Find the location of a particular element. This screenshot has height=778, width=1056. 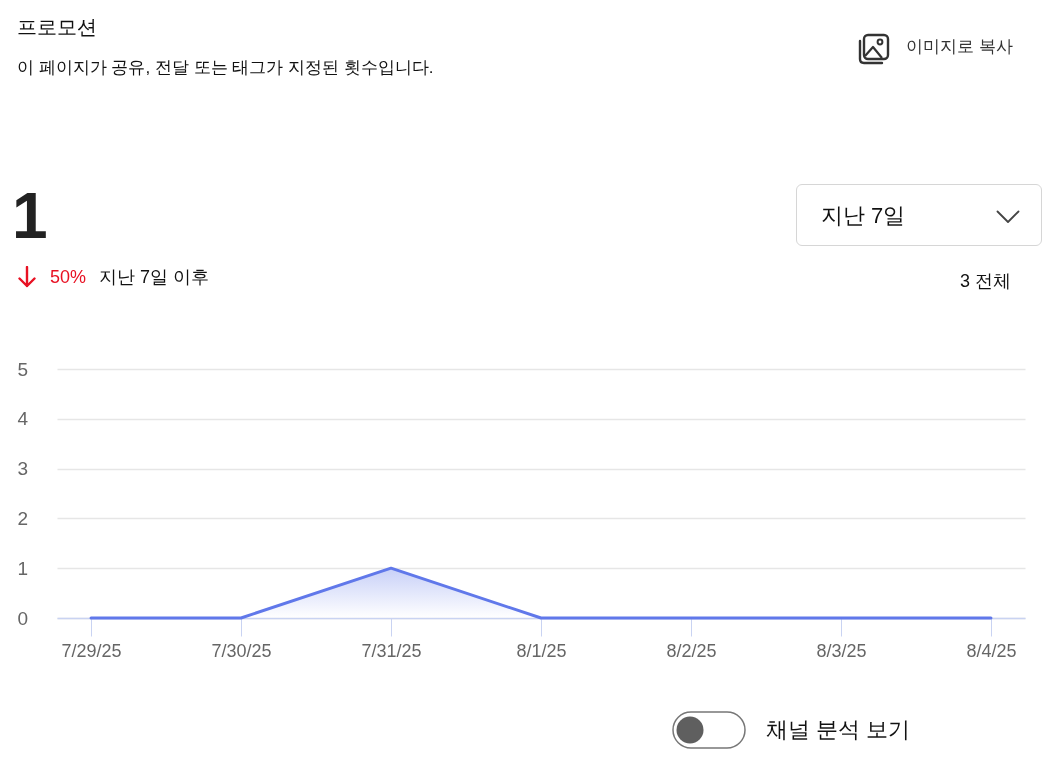

x-tick-label: 7/29/25 is located at coordinates (91, 650).